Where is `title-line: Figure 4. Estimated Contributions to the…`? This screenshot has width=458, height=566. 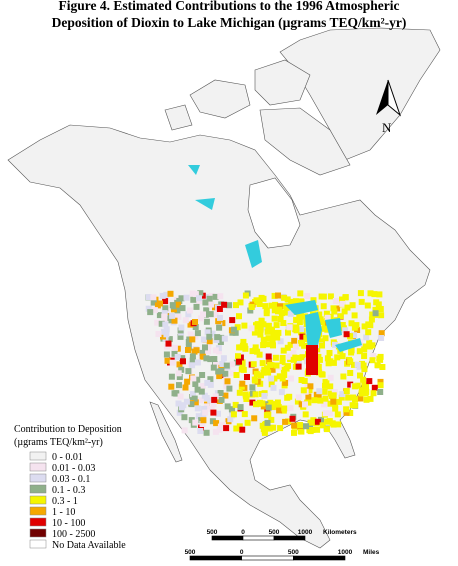 title-line: Figure 4. Estimated Contributions to the… is located at coordinates (229, 6).